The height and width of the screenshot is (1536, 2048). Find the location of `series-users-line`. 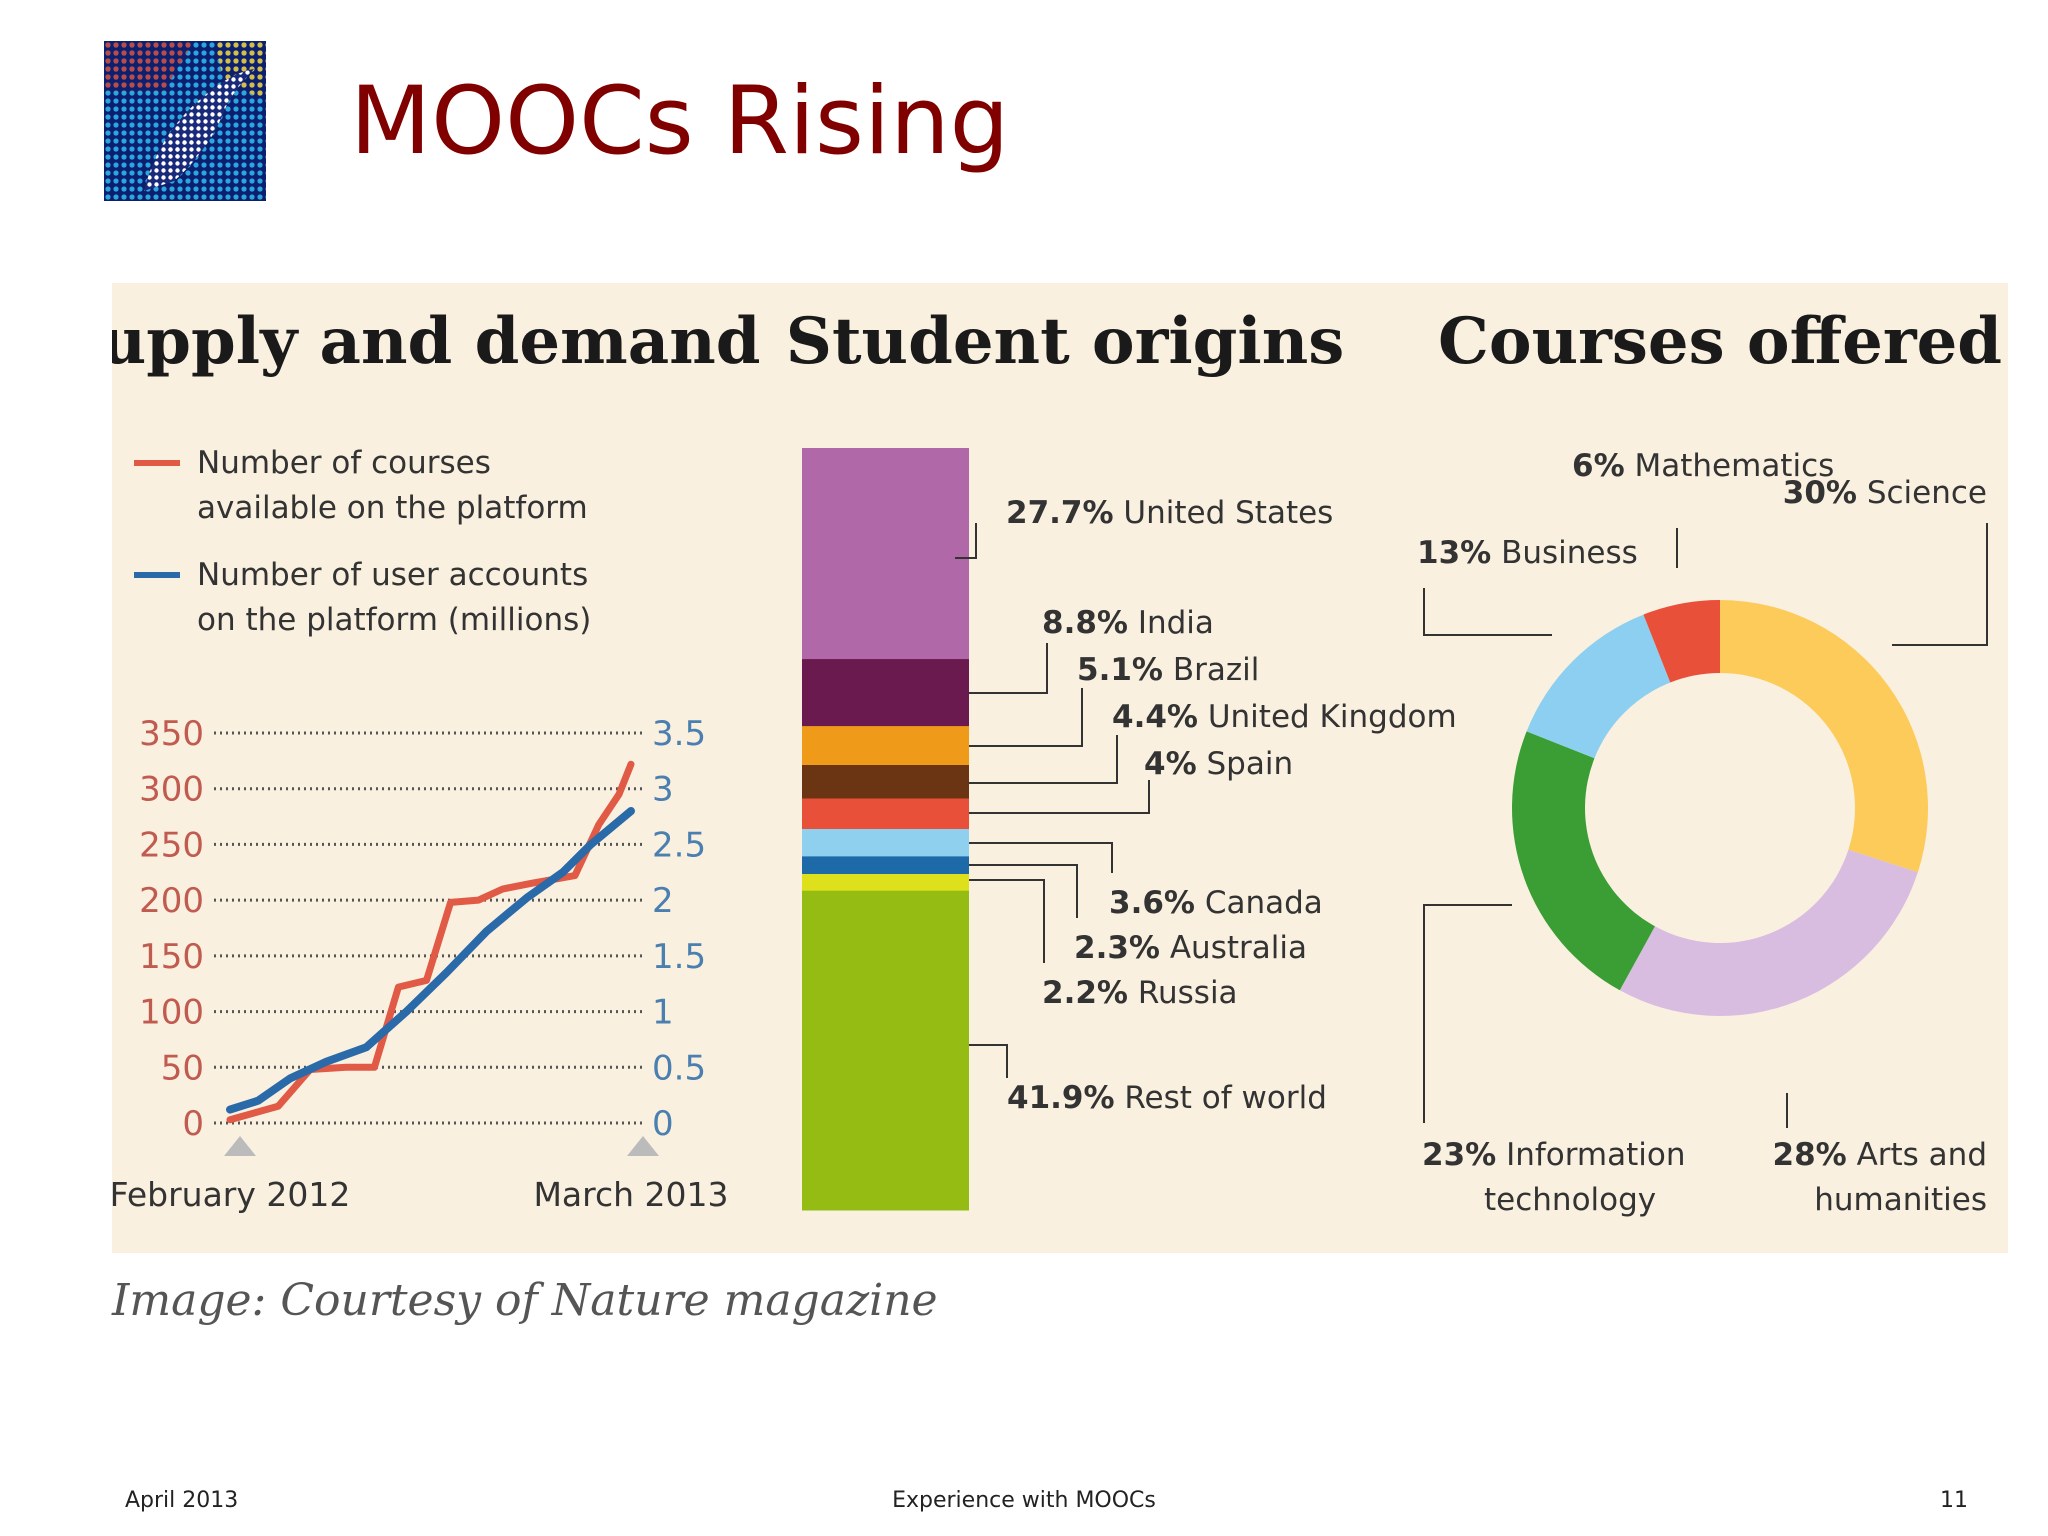

series-users-line is located at coordinates (430, 960).